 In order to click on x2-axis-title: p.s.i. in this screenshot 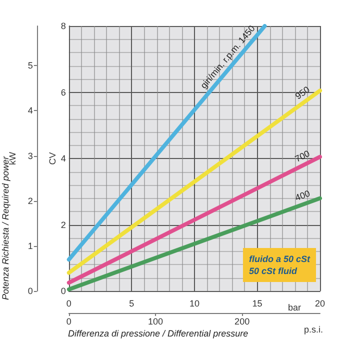, I will do `click(314, 329)`.